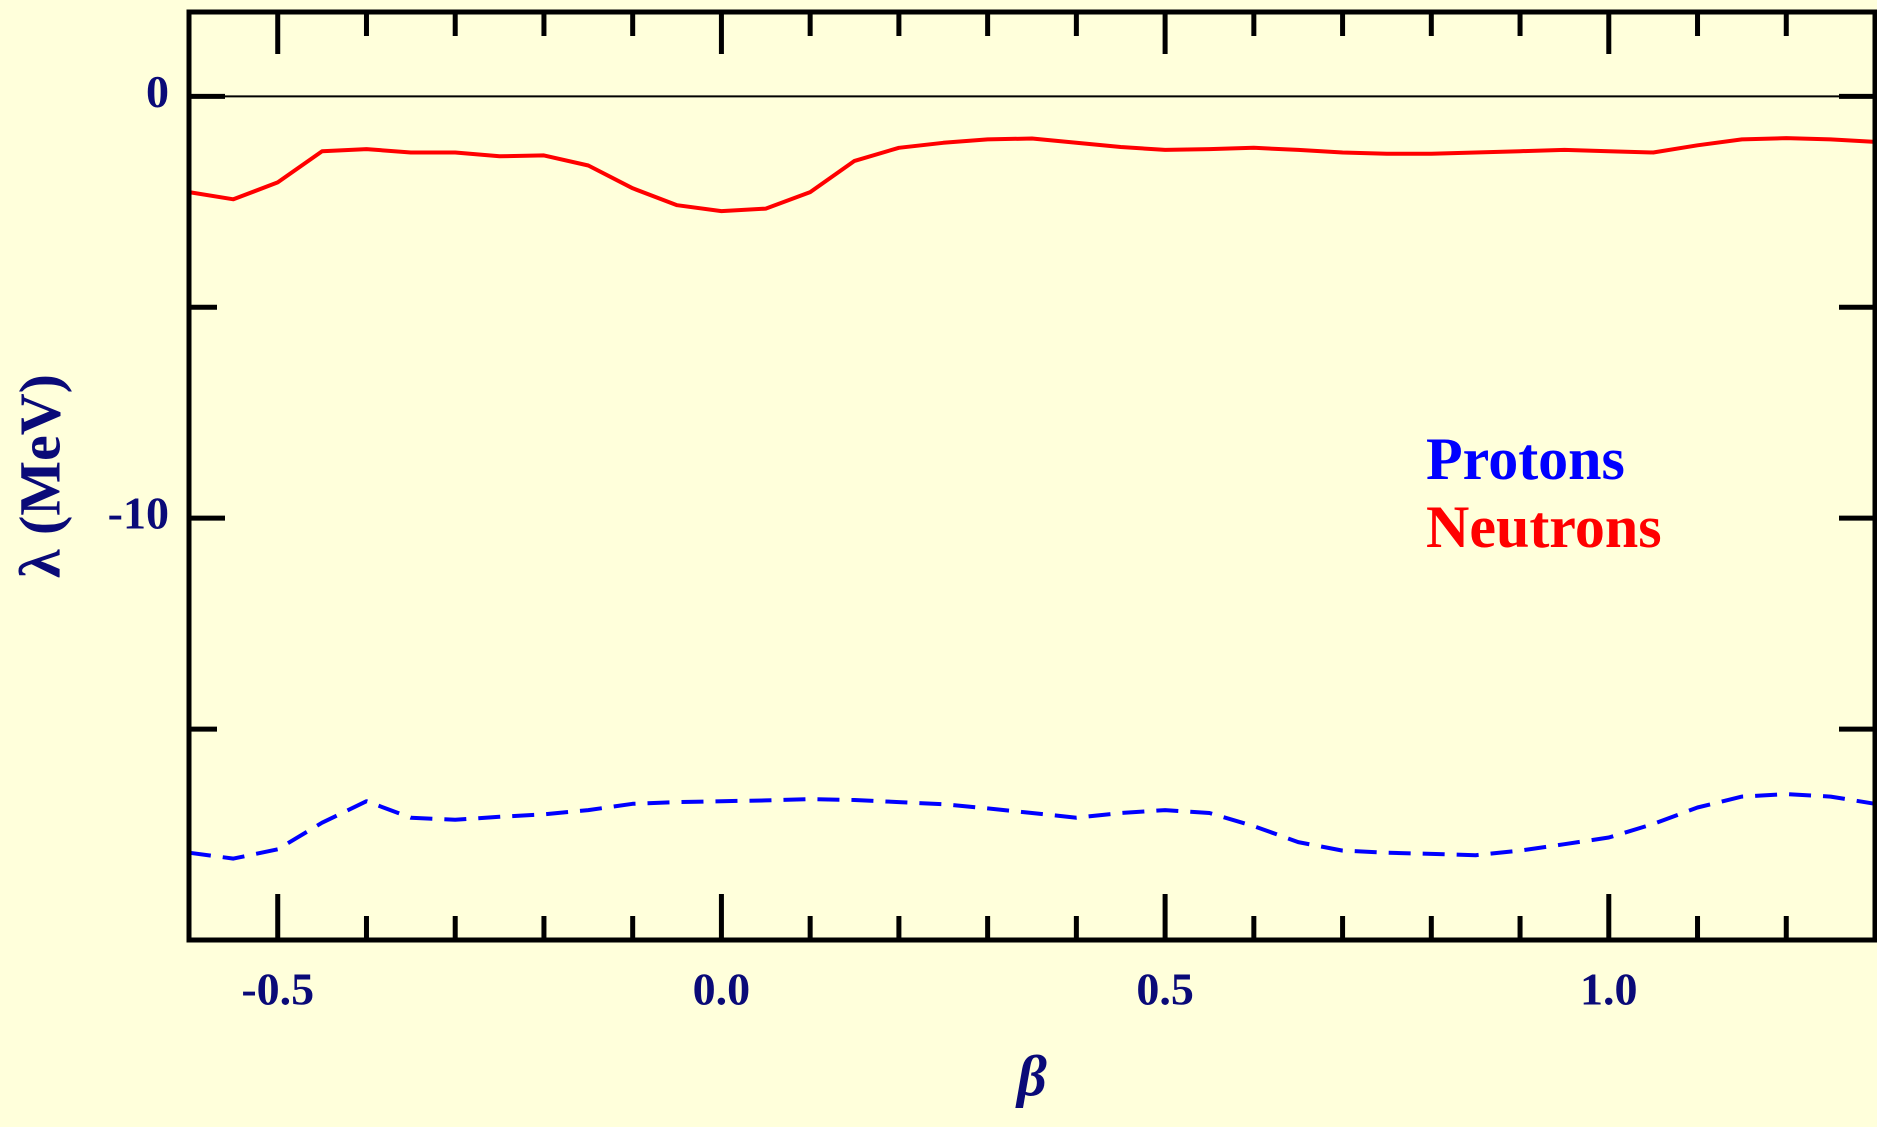  Describe the element at coordinates (138, 513) in the screenshot. I see `y-tick-label: -10` at that location.